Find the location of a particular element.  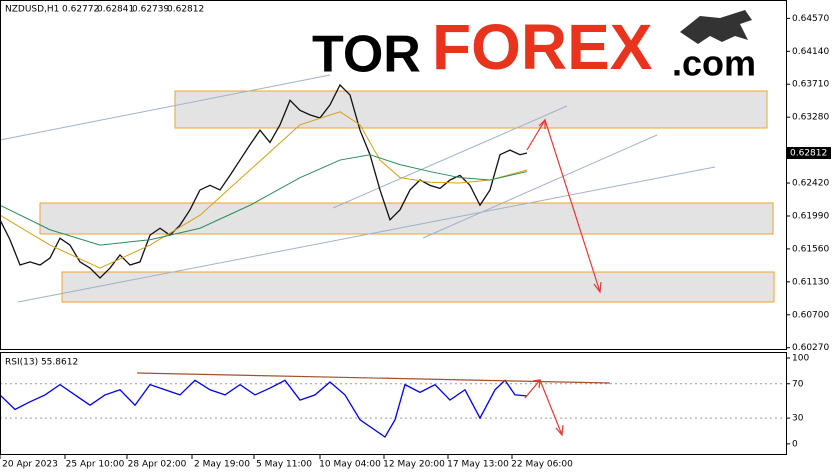

x-tick-label: 12 May 20:00 is located at coordinates (414, 465).